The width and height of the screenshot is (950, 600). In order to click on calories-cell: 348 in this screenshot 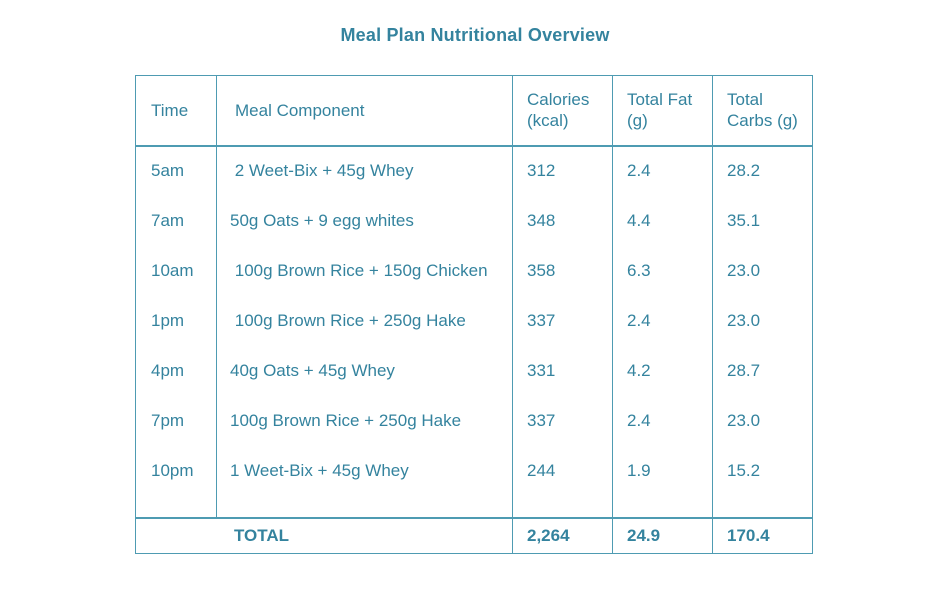, I will do `click(562, 220)`.